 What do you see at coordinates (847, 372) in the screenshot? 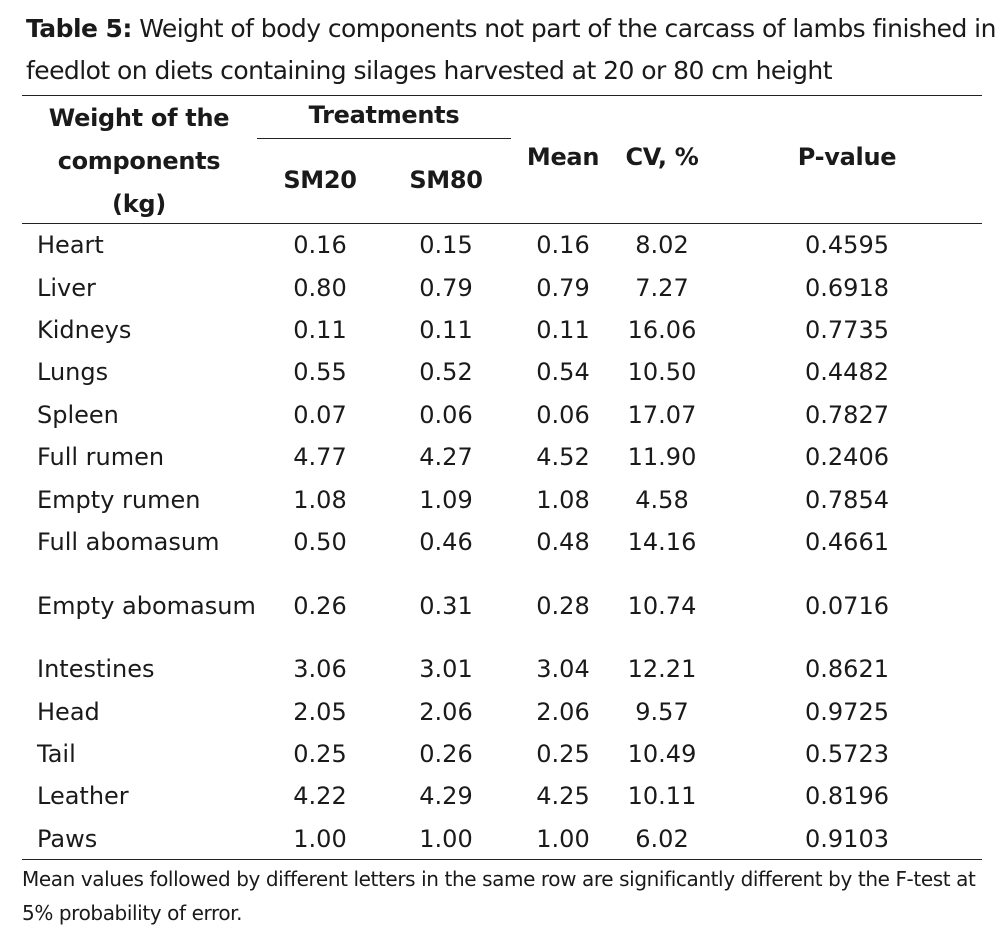
I see `cell-p-value: 0.4482` at bounding box center [847, 372].